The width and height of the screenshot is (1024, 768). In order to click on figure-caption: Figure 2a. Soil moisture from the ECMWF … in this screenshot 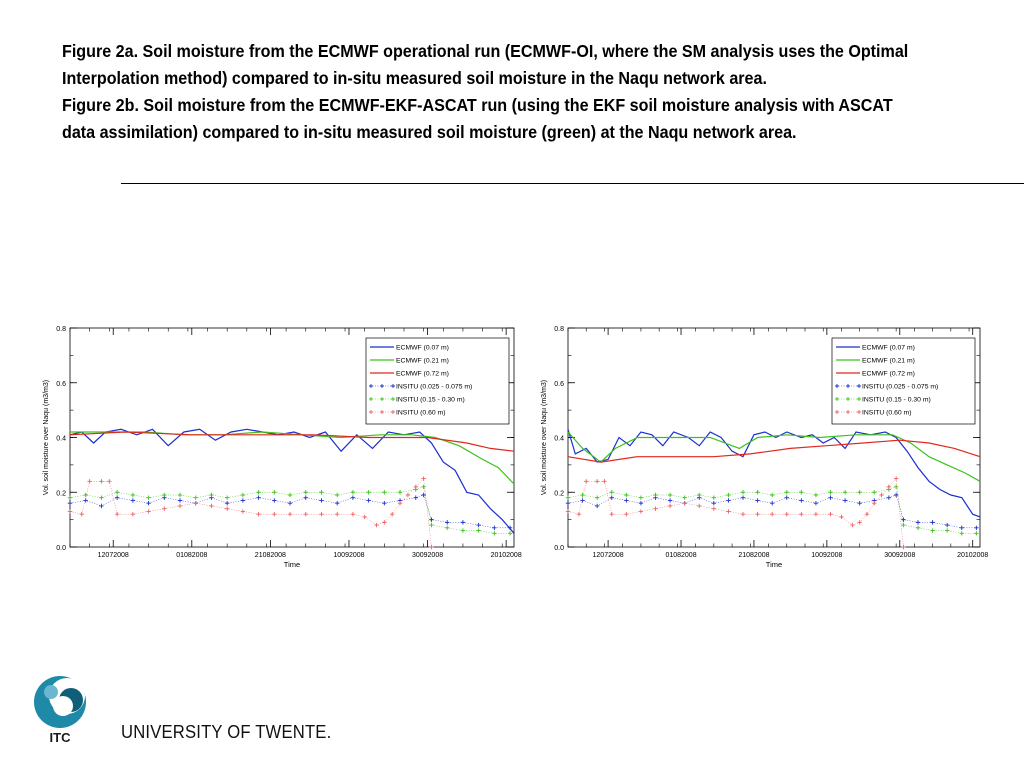, I will do `click(485, 92)`.